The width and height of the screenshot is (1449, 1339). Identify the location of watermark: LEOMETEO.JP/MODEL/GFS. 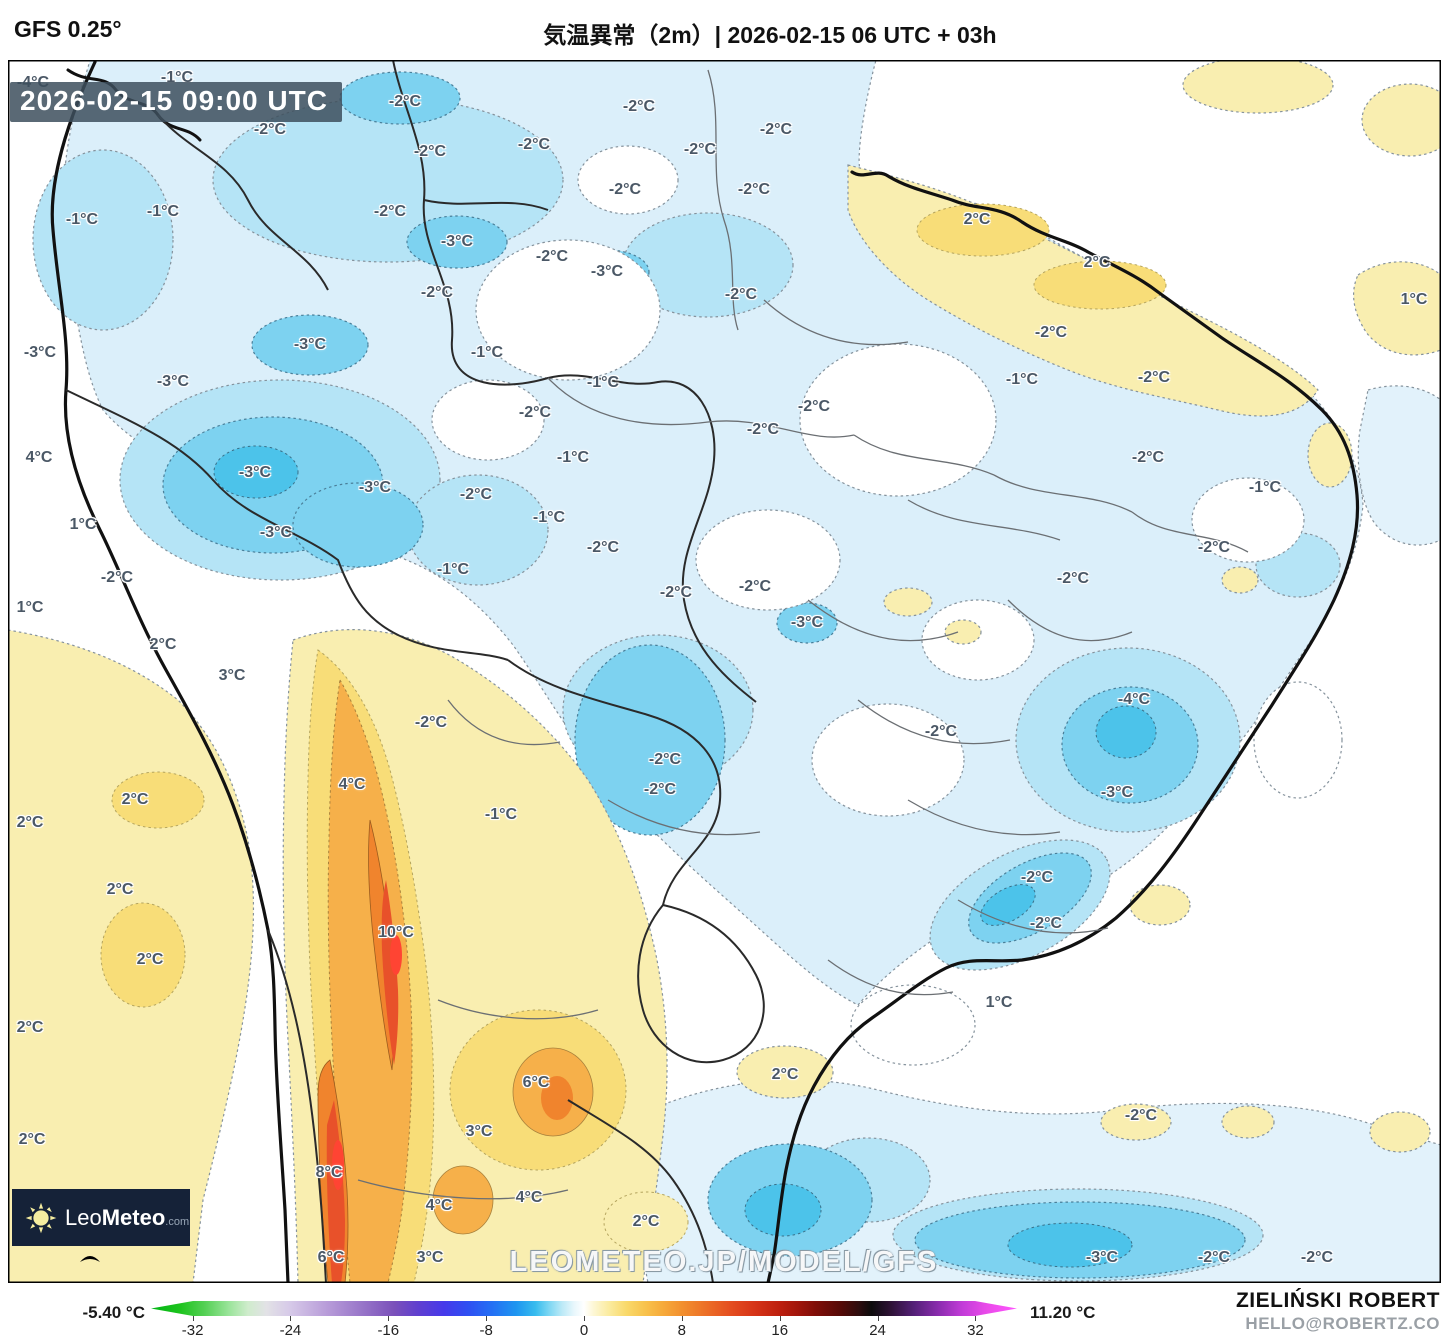
(724, 1262).